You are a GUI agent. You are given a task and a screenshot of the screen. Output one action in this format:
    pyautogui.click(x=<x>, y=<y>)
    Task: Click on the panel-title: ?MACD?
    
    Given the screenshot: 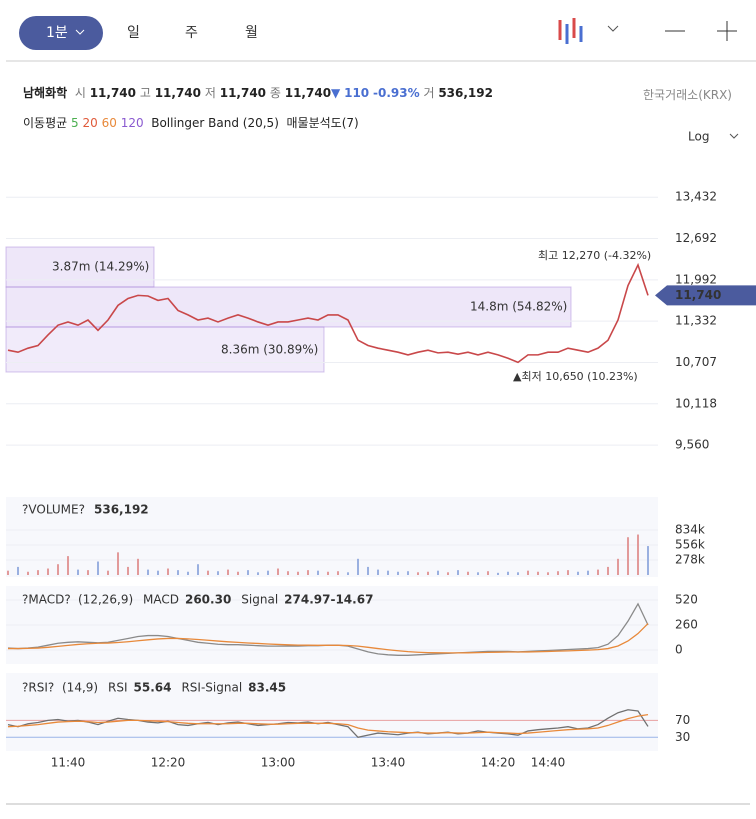 What is the action you would take?
    pyautogui.click(x=46, y=600)
    